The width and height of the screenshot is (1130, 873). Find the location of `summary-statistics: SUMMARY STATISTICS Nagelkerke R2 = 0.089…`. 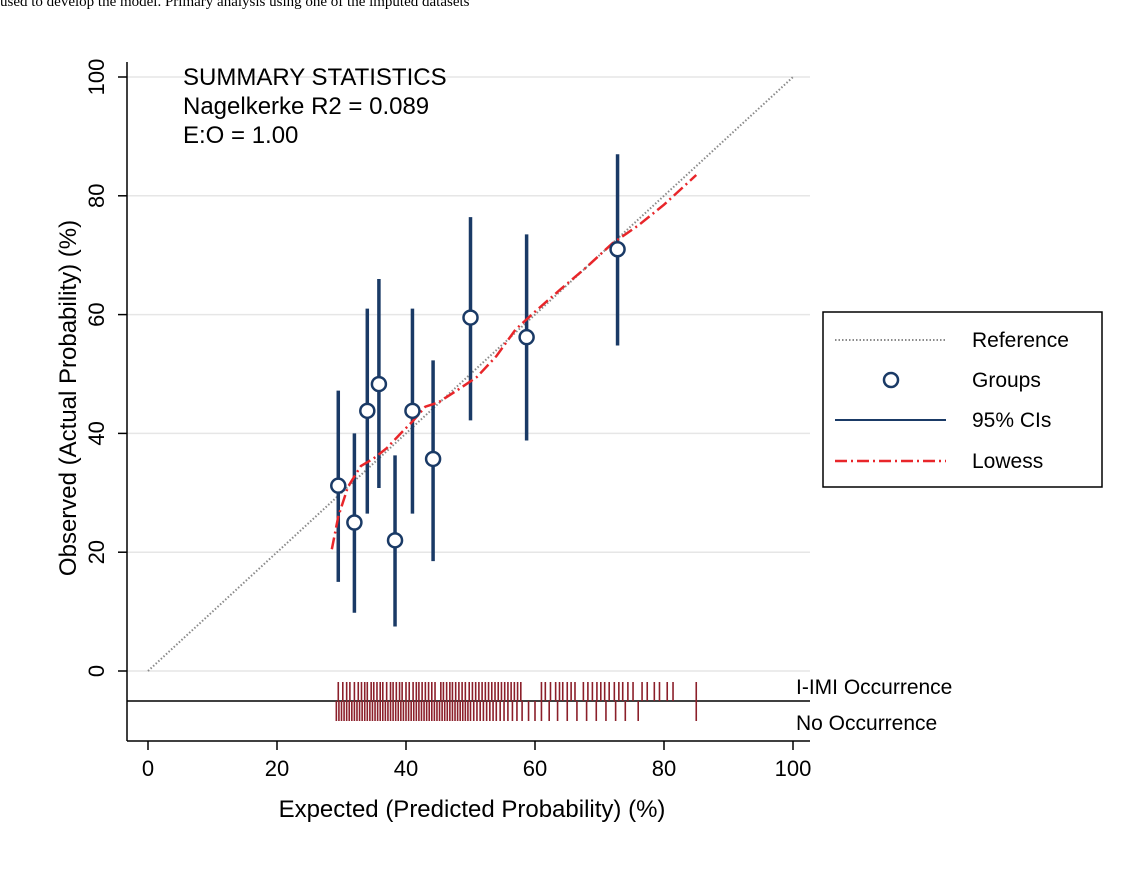

summary-statistics: SUMMARY STATISTICS Nagelkerke R2 = 0.089… is located at coordinates (315, 106).